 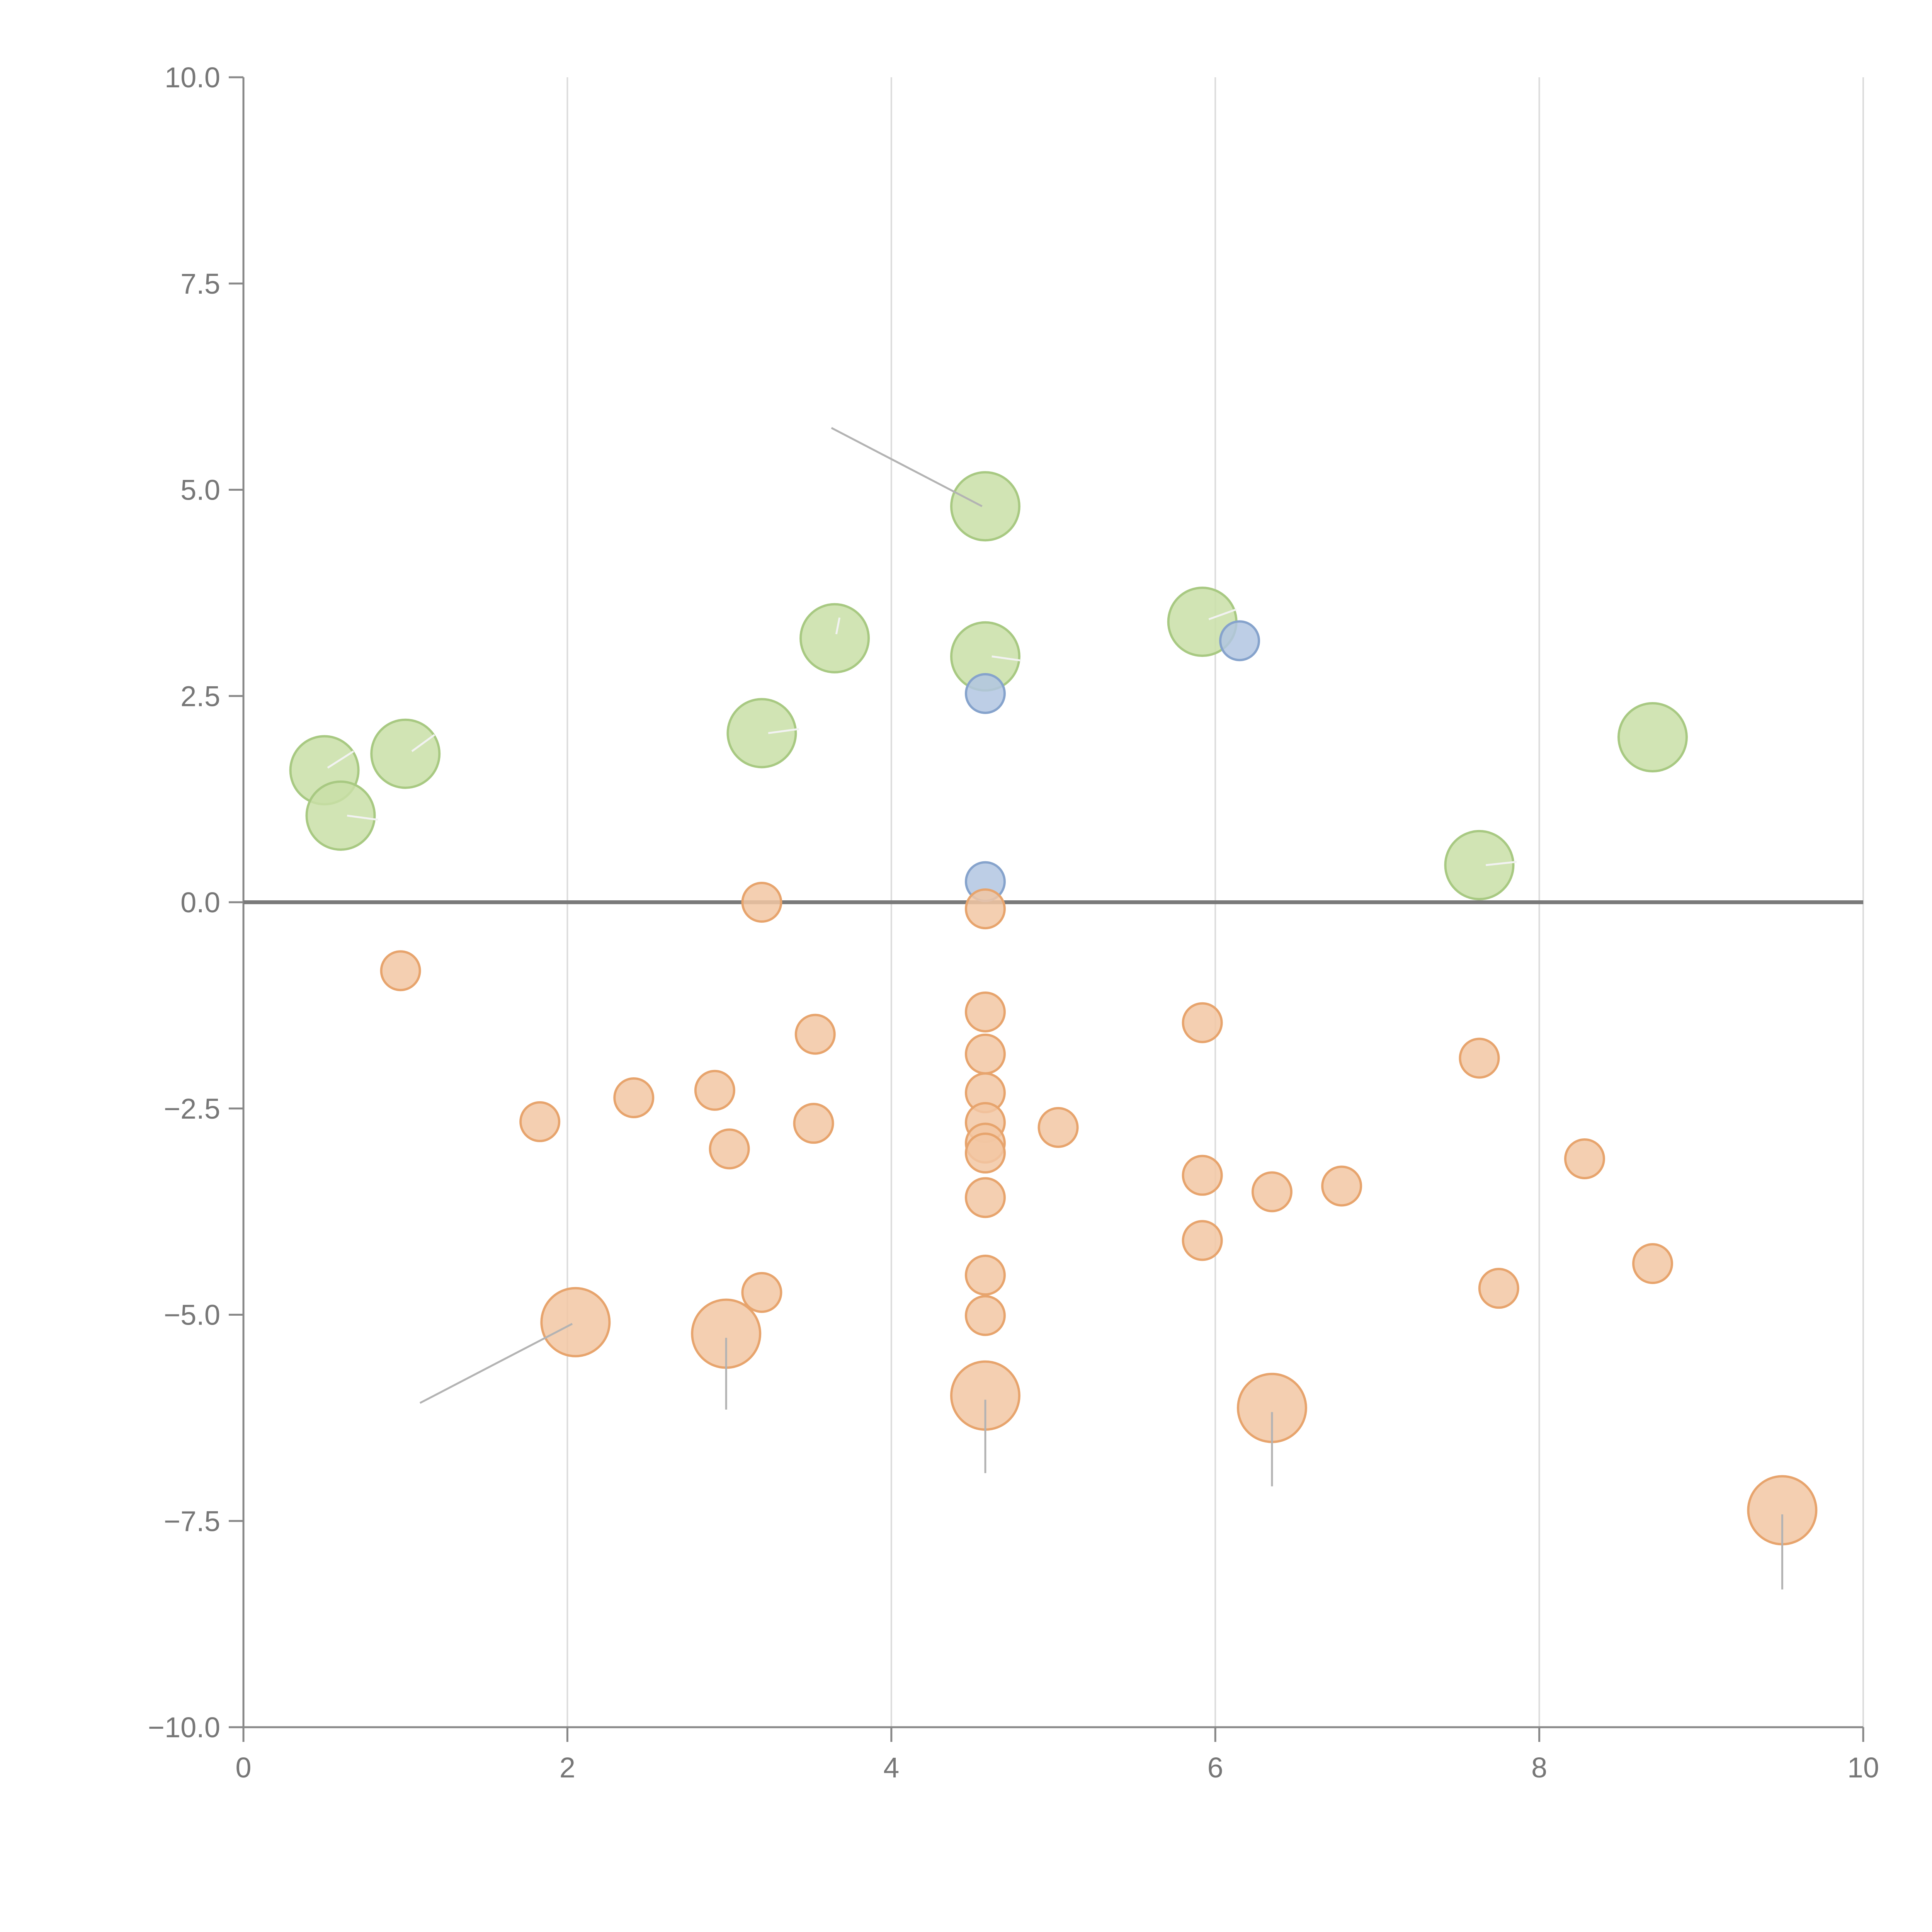 I want to click on y-tick-label: −10.0, so click(x=184, y=1727).